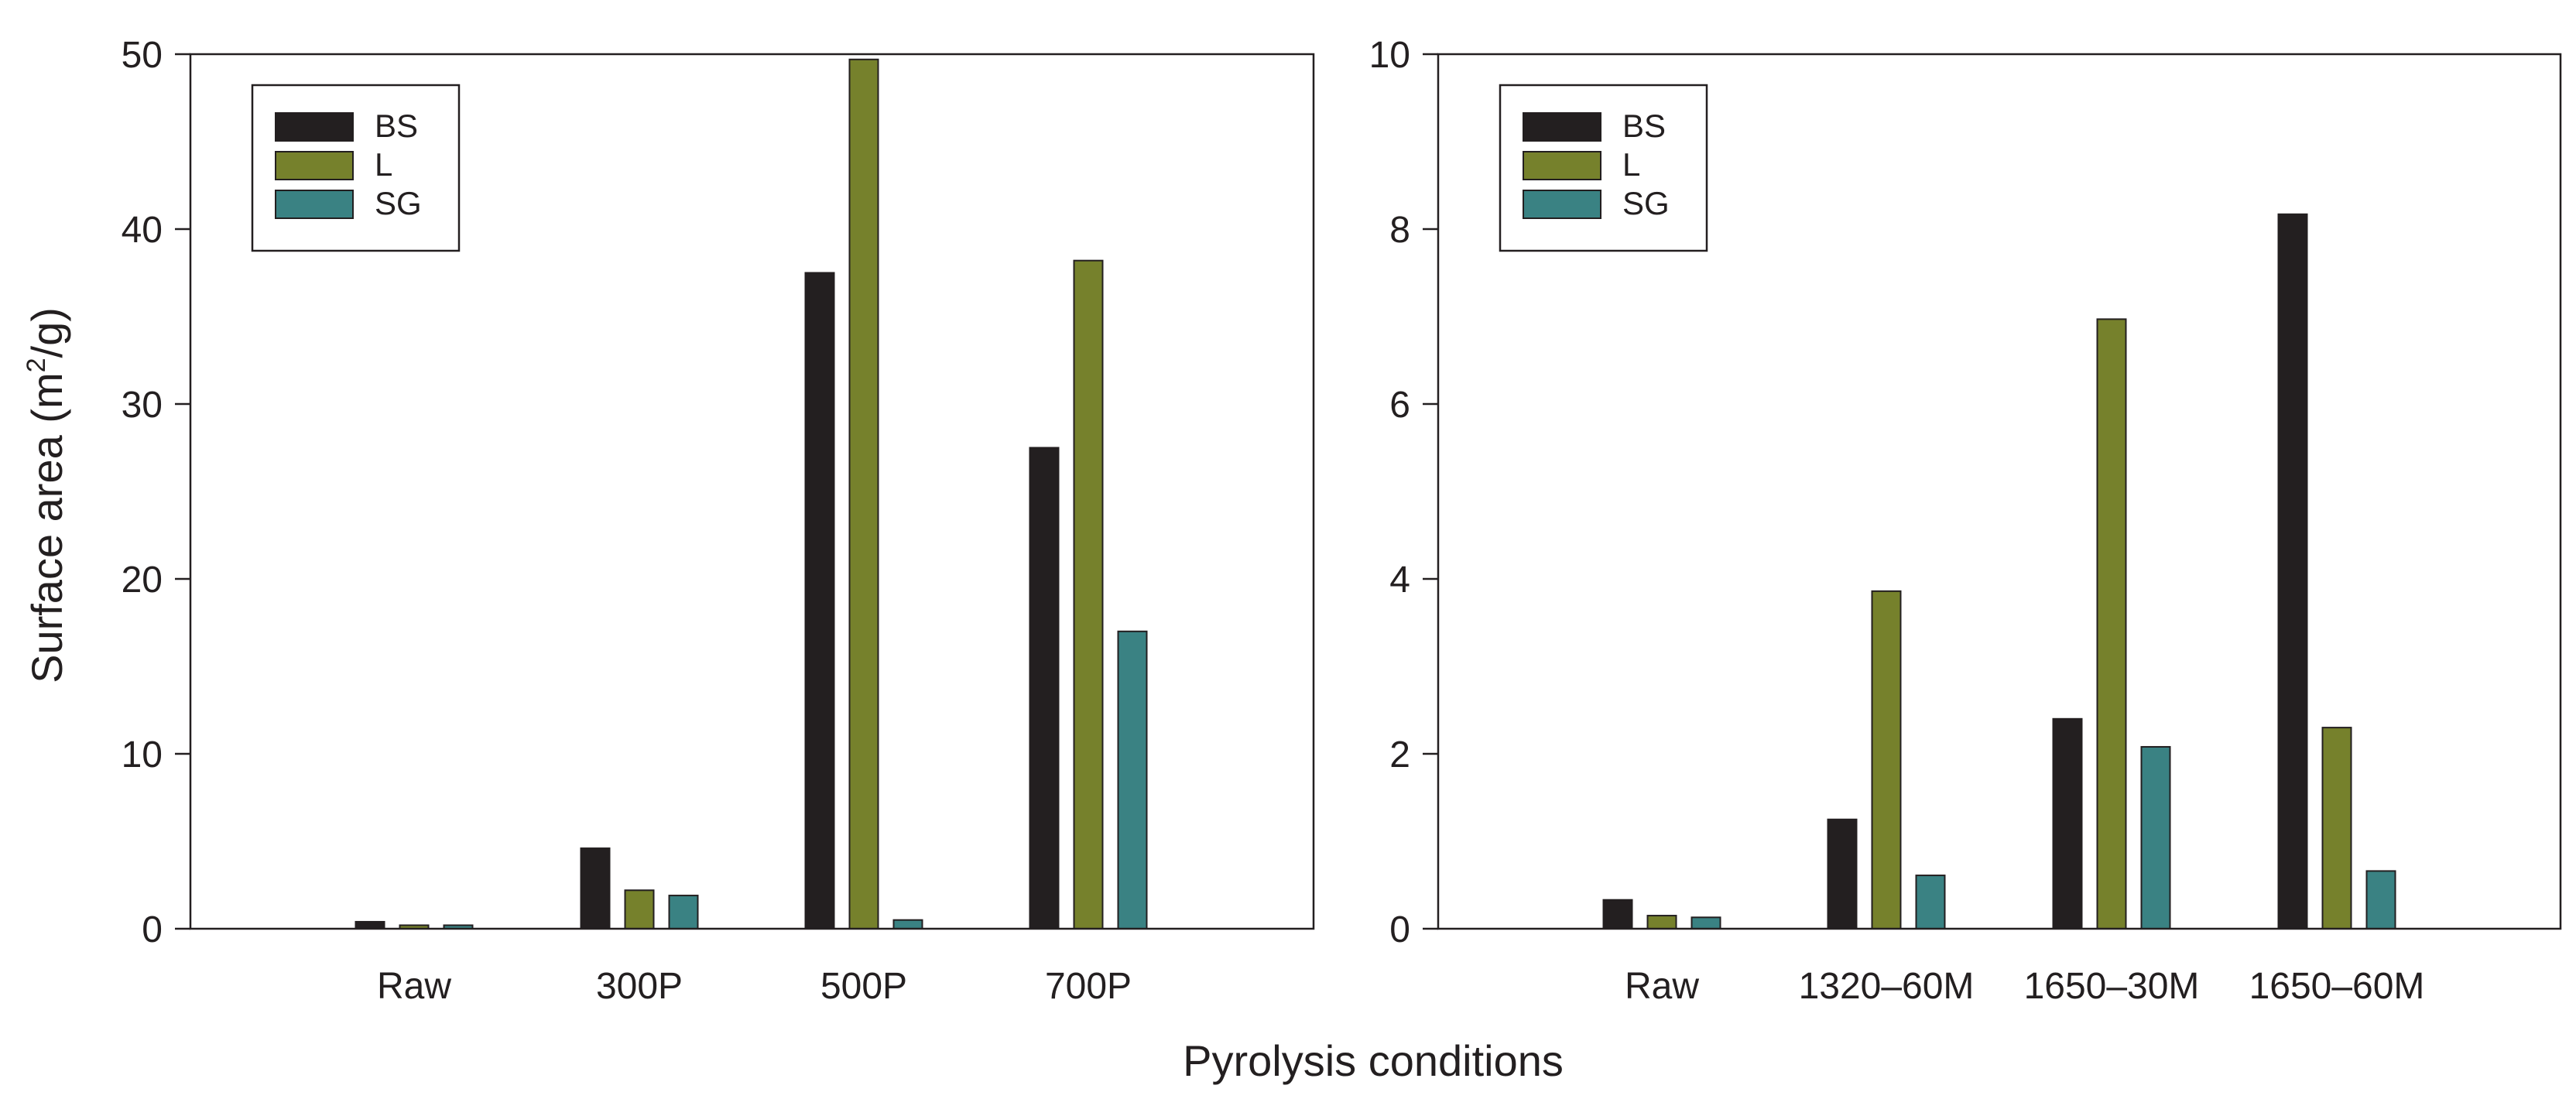 This screenshot has width=2576, height=1099. Describe the element at coordinates (639, 987) in the screenshot. I see `left-x-tick-label: 300P` at that location.